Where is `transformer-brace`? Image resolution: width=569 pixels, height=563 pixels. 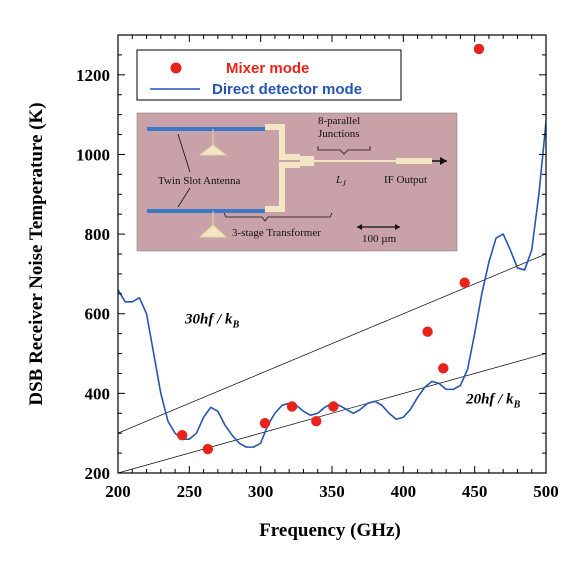 transformer-brace is located at coordinates (278, 217).